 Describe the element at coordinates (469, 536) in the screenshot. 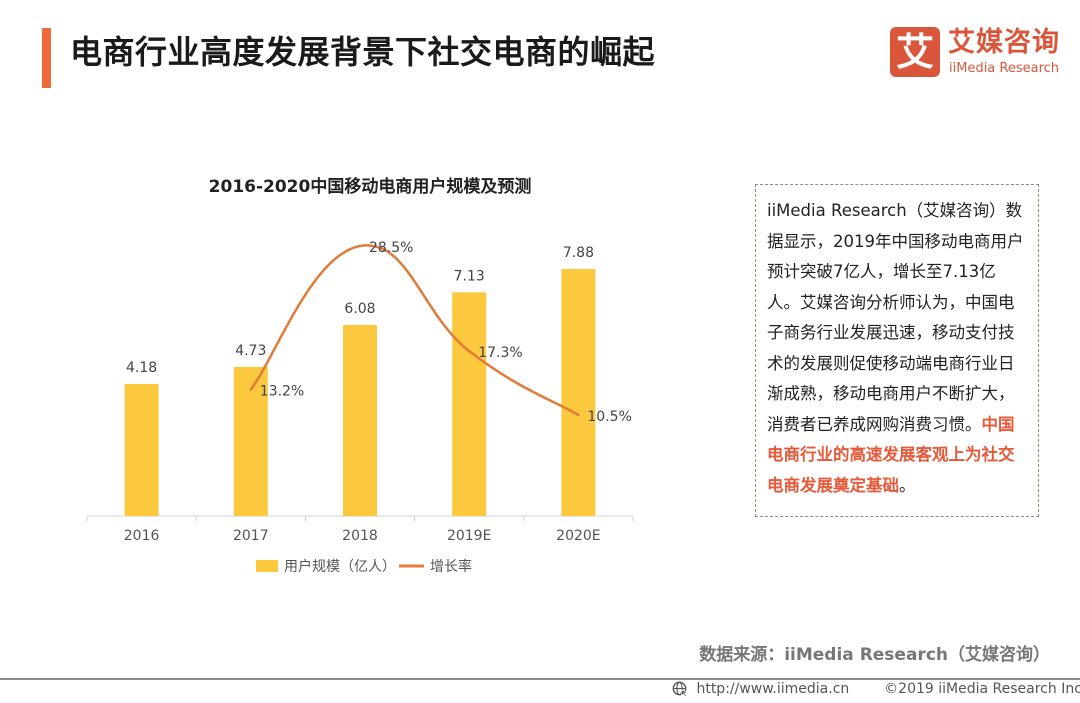

I see `x-tick-label: 2019E` at that location.